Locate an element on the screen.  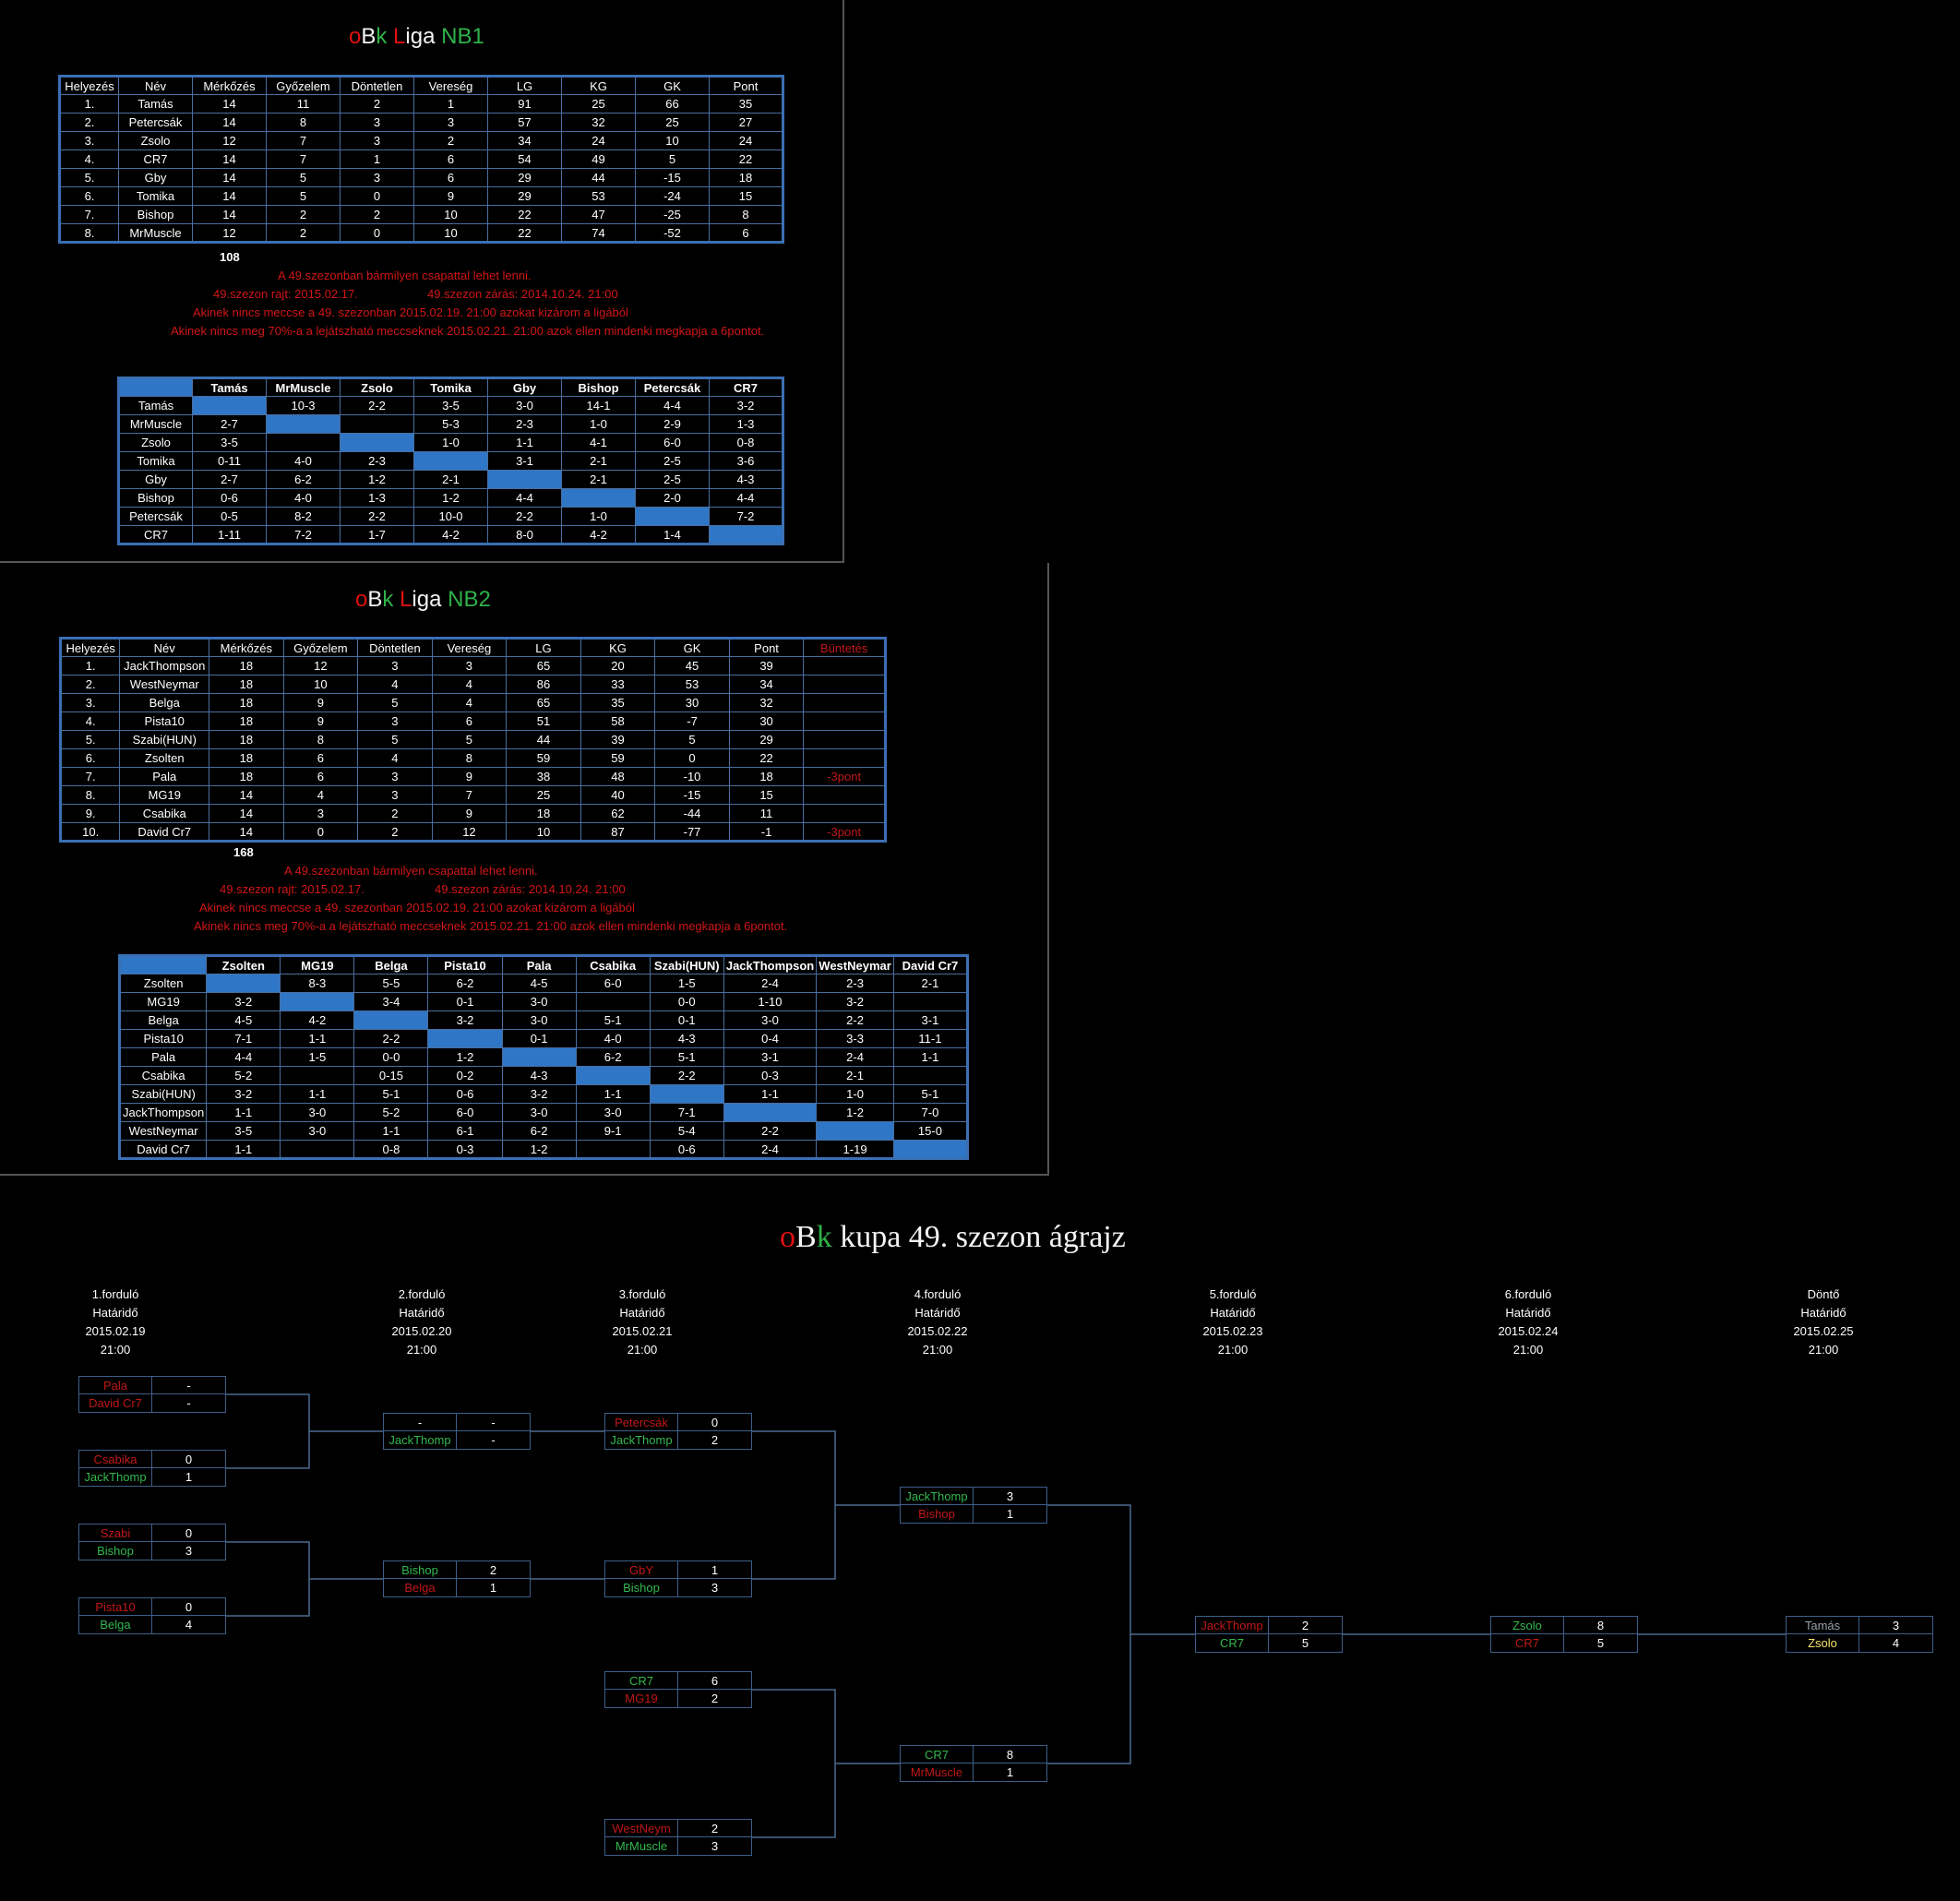
match-row: GbY 1 is located at coordinates (678, 1569).